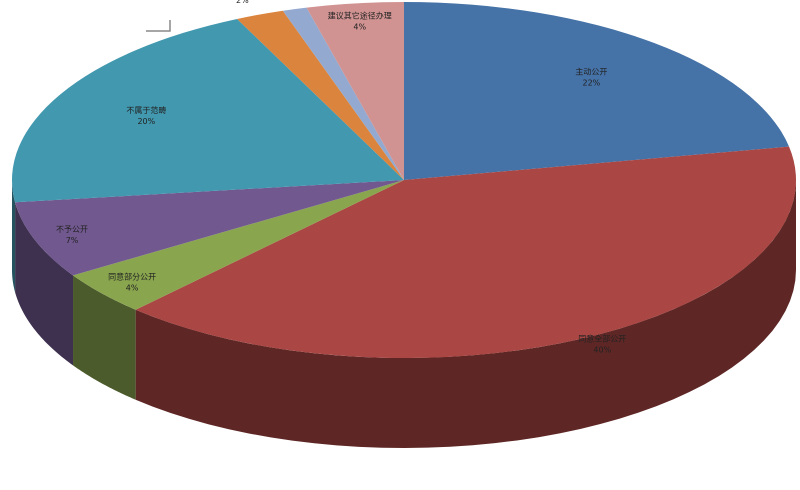 This screenshot has width=800, height=490. What do you see at coordinates (360, 16) in the screenshot?
I see `slice-label: 建议其它途径办理` at bounding box center [360, 16].